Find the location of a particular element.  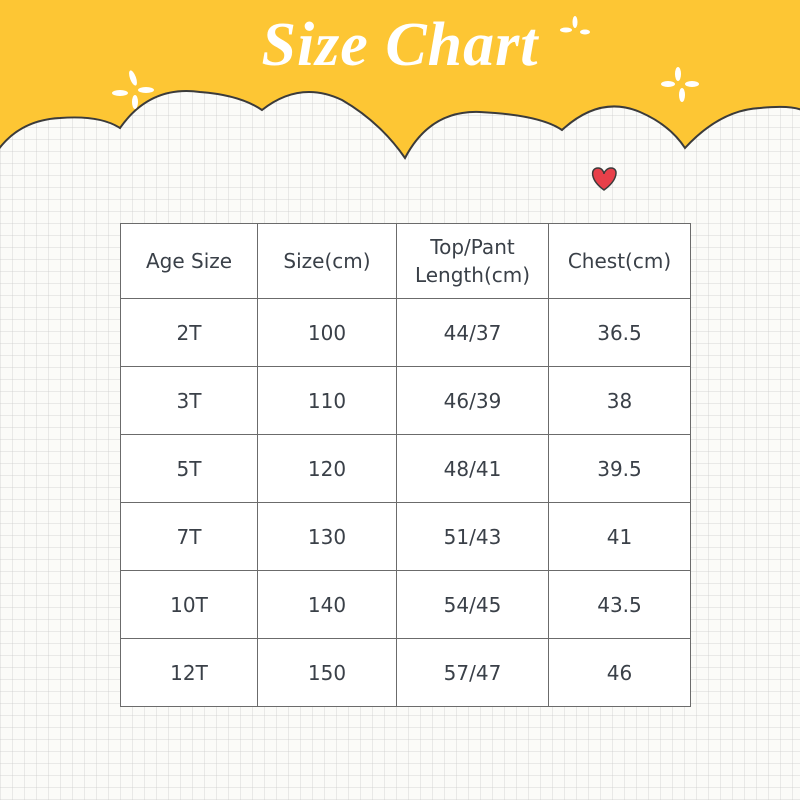

table-cell: 48/41 is located at coordinates (472, 468).